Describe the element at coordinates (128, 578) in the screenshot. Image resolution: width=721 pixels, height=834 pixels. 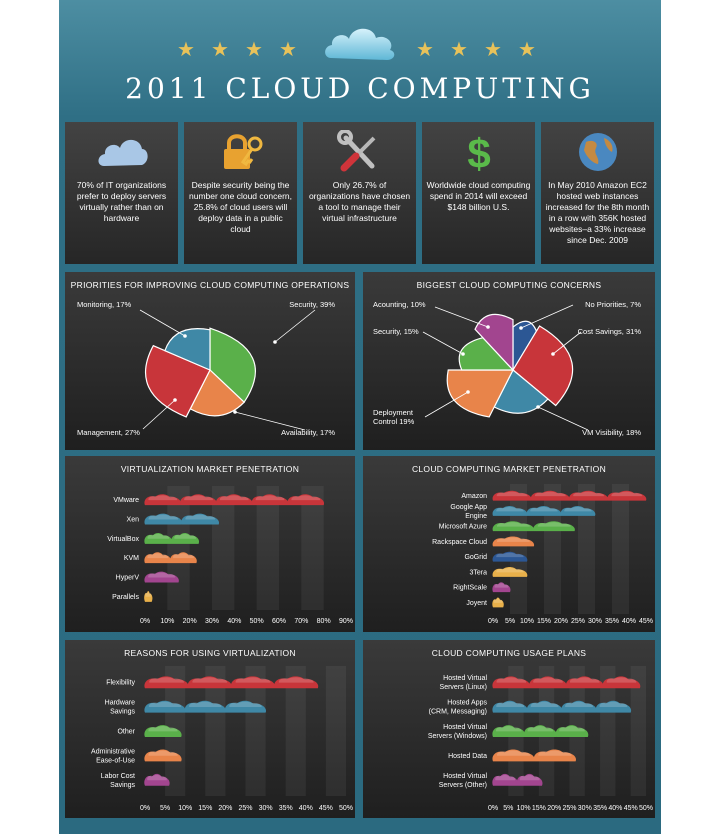
I see `category-label: HyperV` at that location.